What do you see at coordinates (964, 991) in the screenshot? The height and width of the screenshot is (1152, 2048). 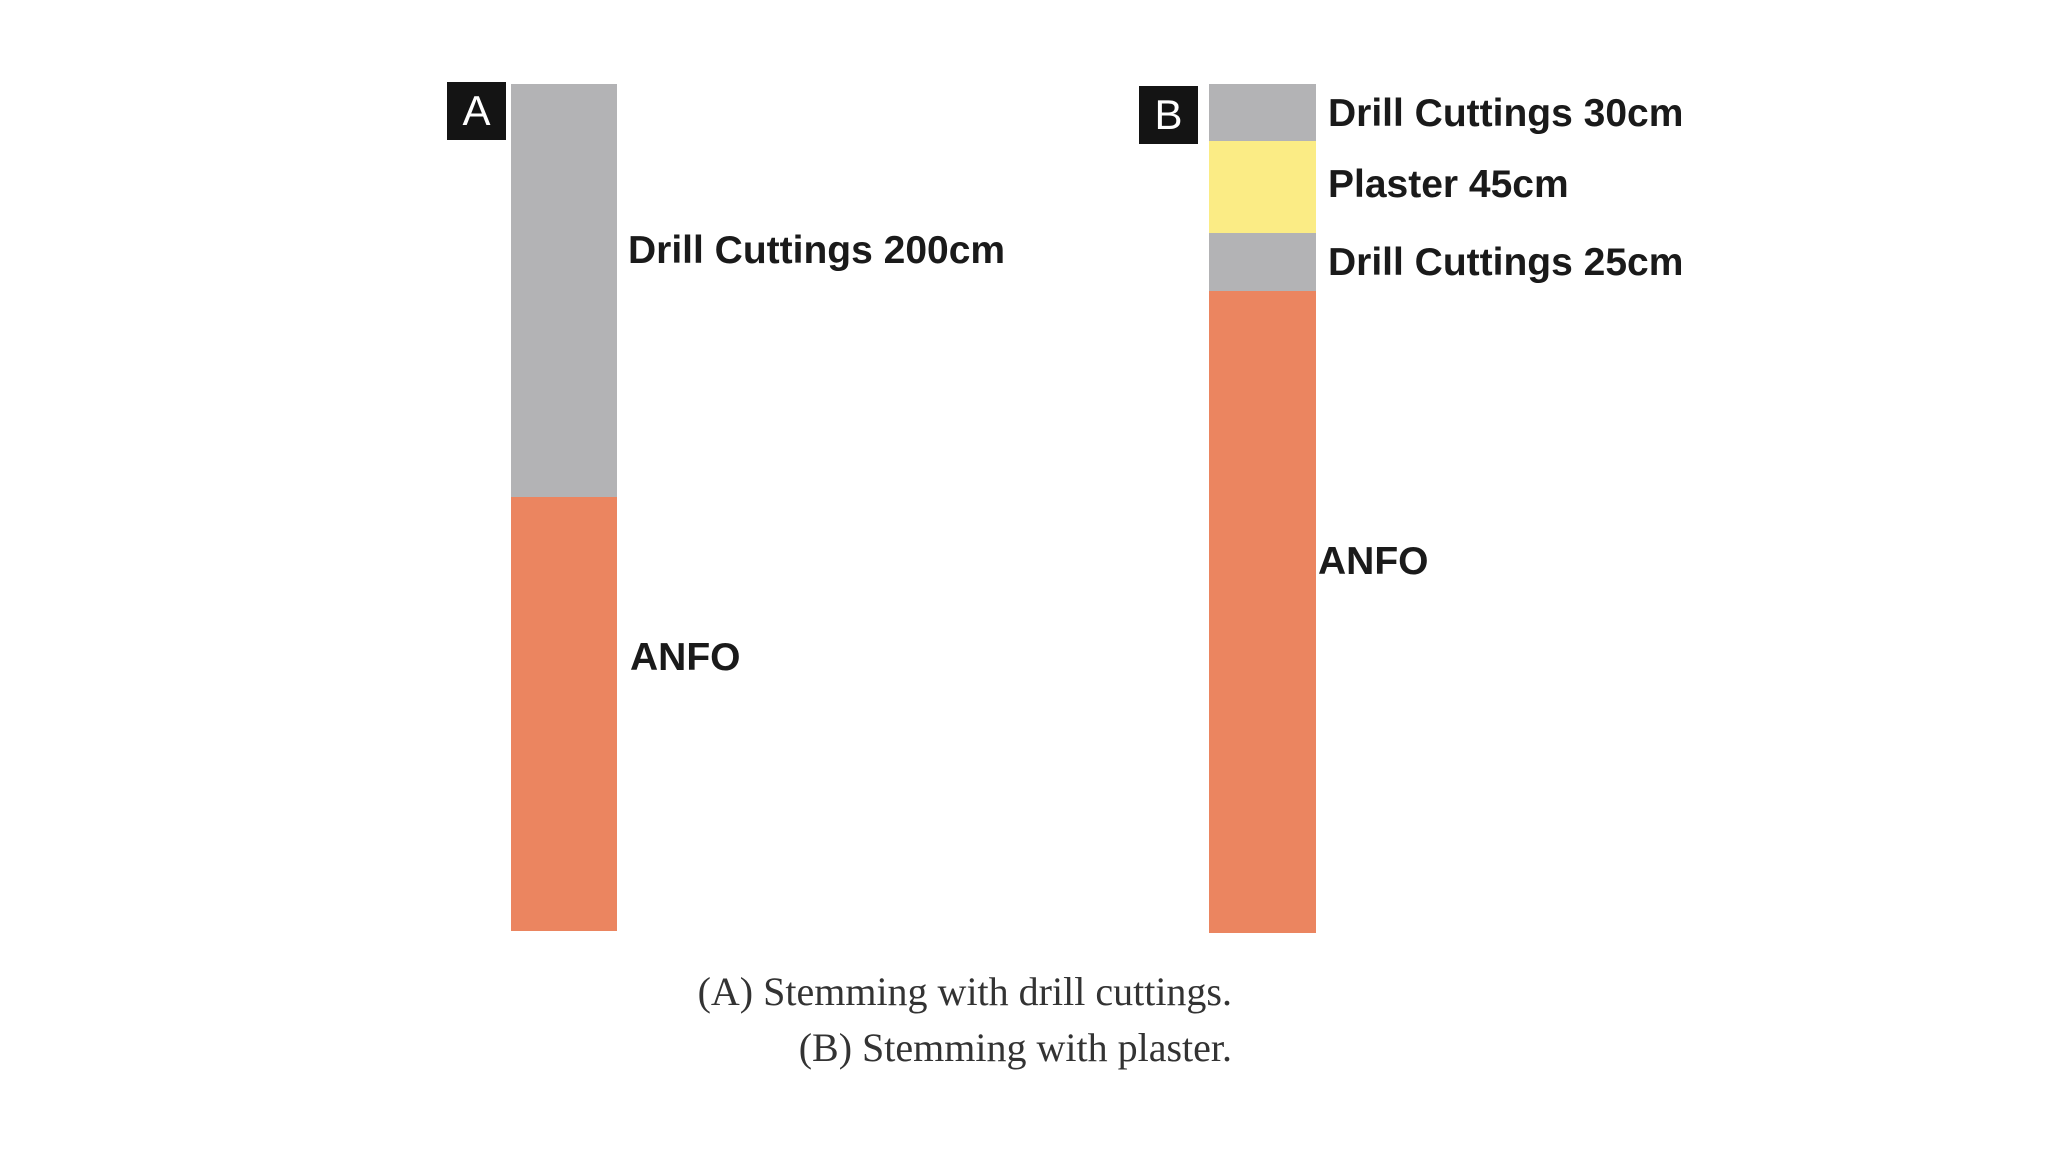 I see `caption-line-a: (A) Stemming with drill cuttings.` at bounding box center [964, 991].